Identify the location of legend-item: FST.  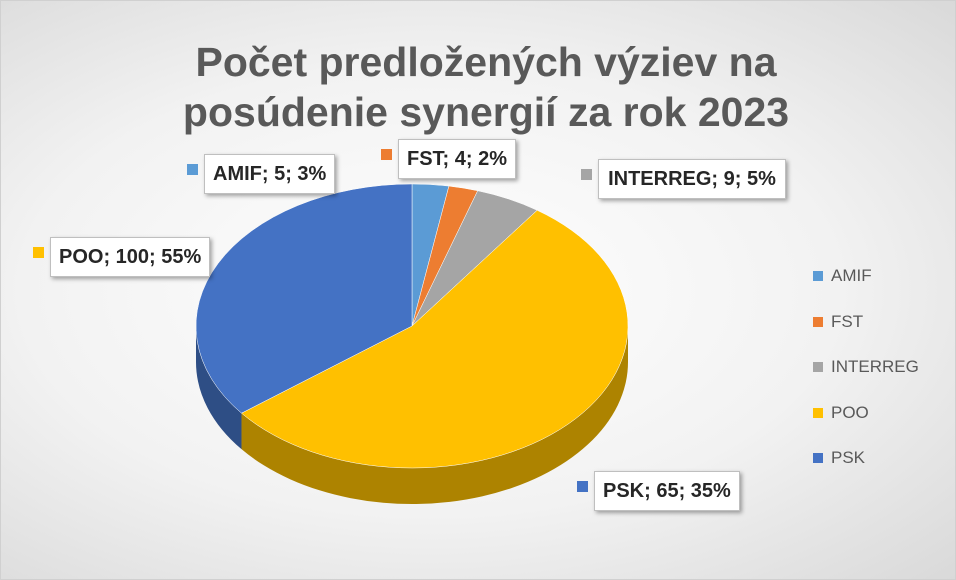
(838, 322).